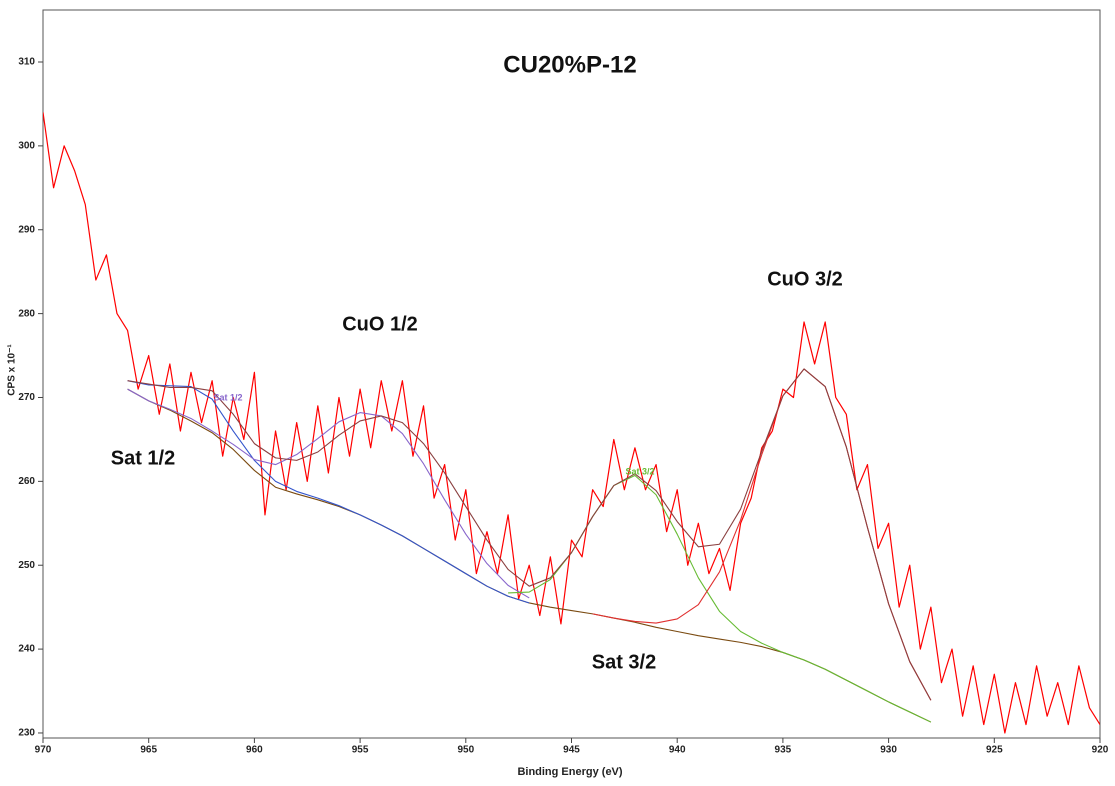 The height and width of the screenshot is (786, 1115). What do you see at coordinates (994, 750) in the screenshot?
I see `x-tick-label: 925` at bounding box center [994, 750].